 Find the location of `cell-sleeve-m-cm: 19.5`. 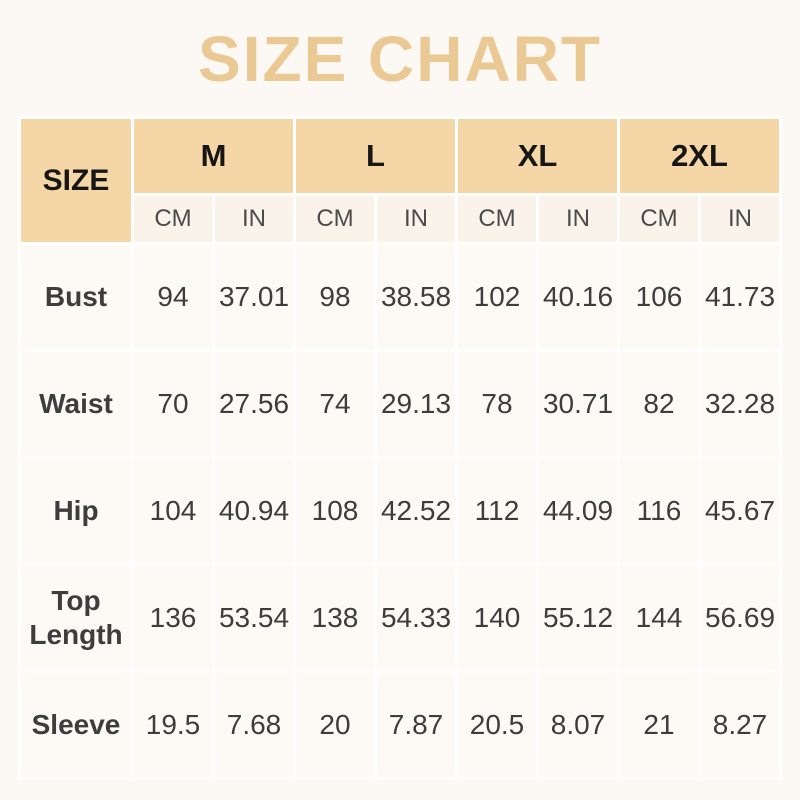

cell-sleeve-m-cm: 19.5 is located at coordinates (173, 725).